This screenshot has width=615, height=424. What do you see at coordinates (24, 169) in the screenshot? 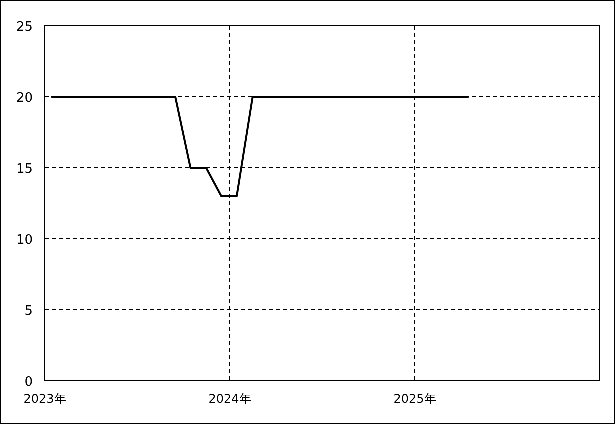
I see `y-tick-label: 15` at bounding box center [24, 169].